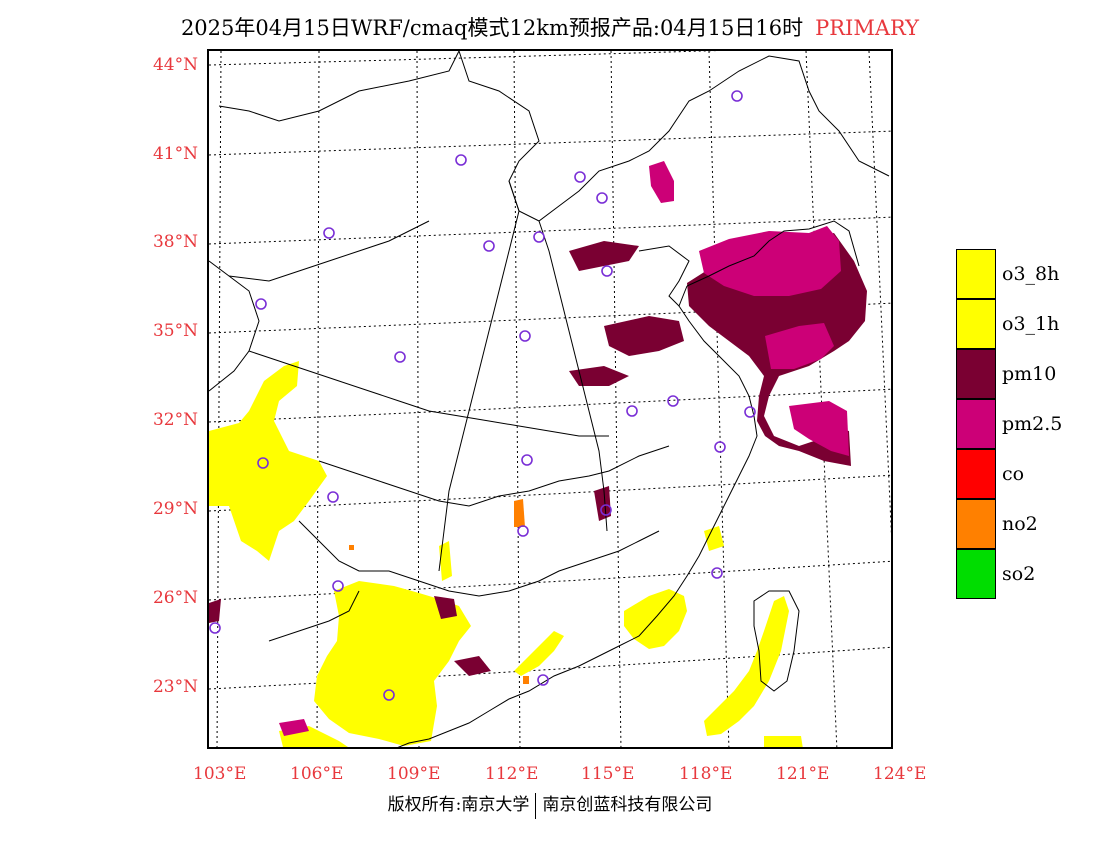  What do you see at coordinates (599, 376) in the screenshot?
I see `pm10-area-henan` at bounding box center [599, 376].